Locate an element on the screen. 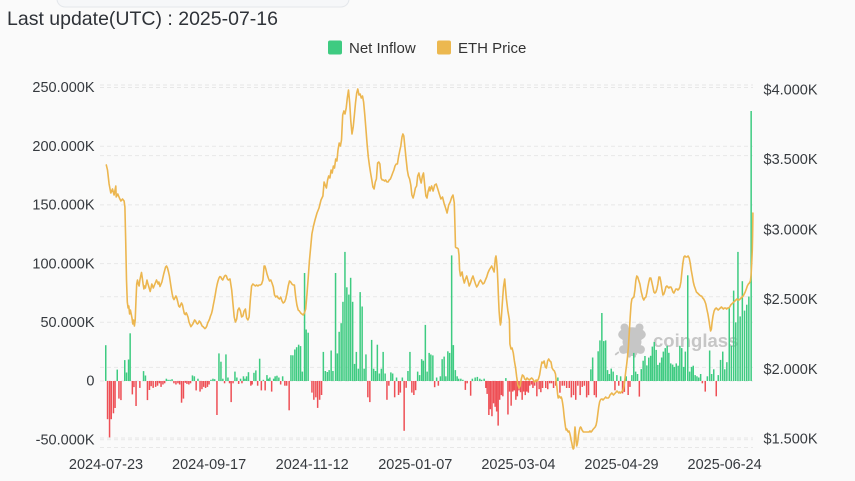  svg-text: 200.000K is located at coordinates (63, 147).